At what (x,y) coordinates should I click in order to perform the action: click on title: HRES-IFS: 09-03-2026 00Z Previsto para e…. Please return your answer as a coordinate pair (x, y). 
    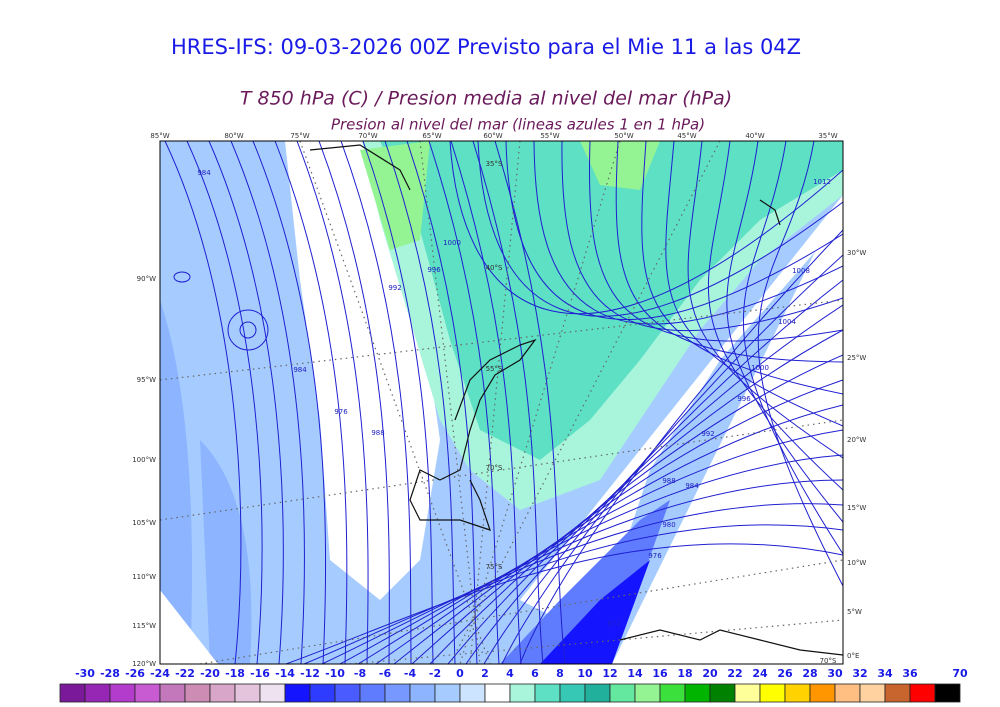
    Looking at the image, I should click on (486, 47).